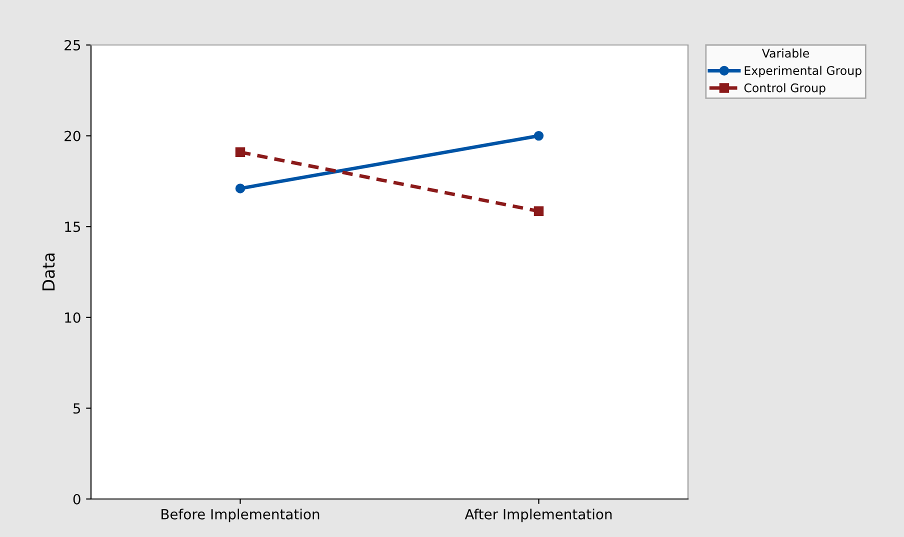 This screenshot has width=904, height=537. I want to click on y-tick-label: 20, so click(72, 136).